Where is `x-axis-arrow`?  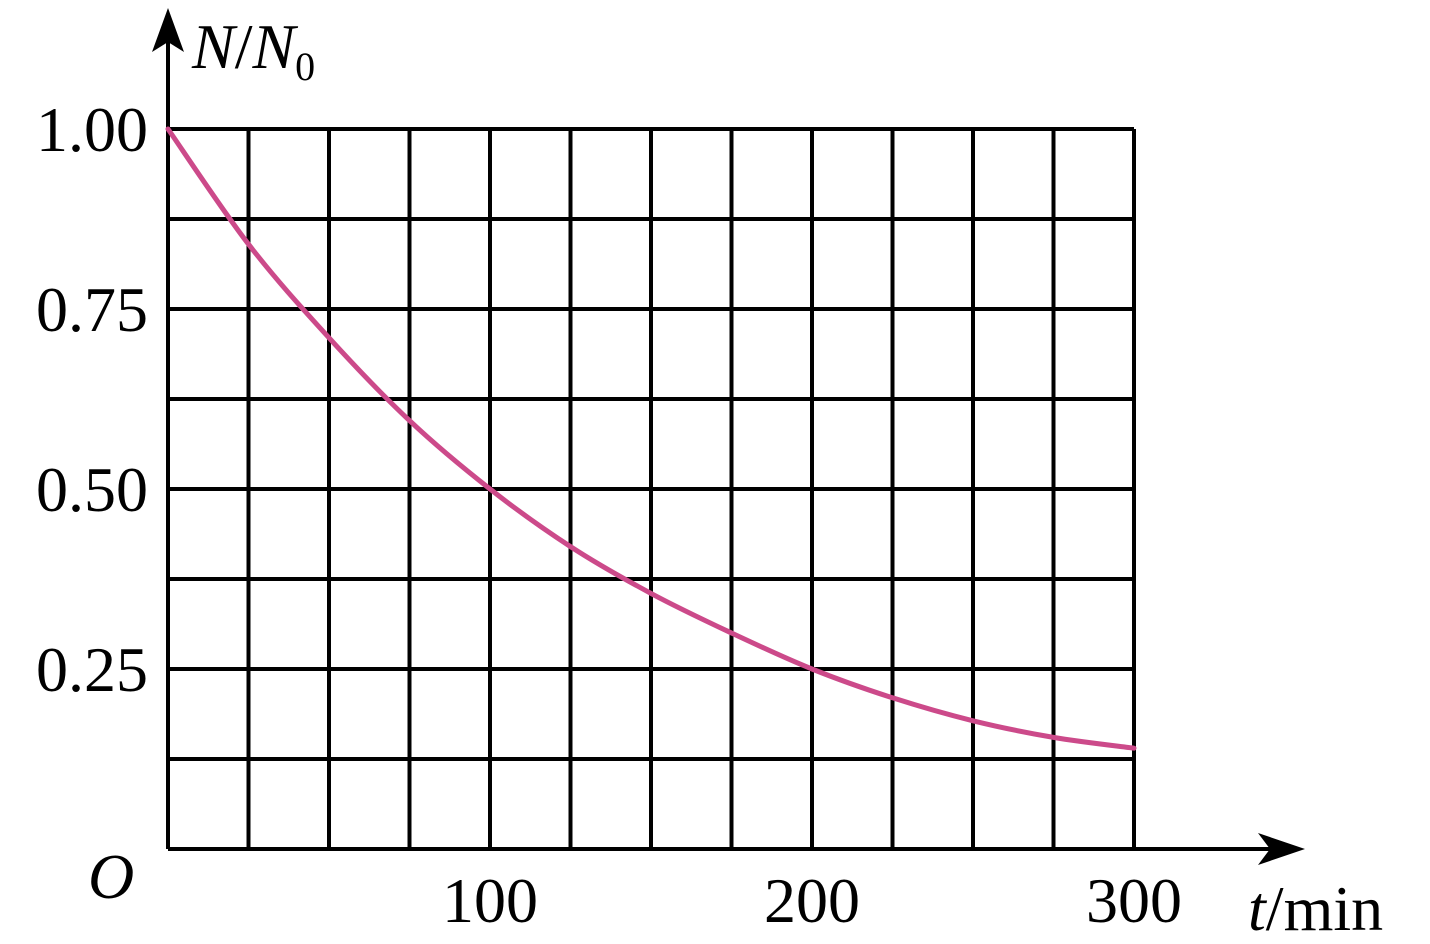 x-axis-arrow is located at coordinates (1281, 849).